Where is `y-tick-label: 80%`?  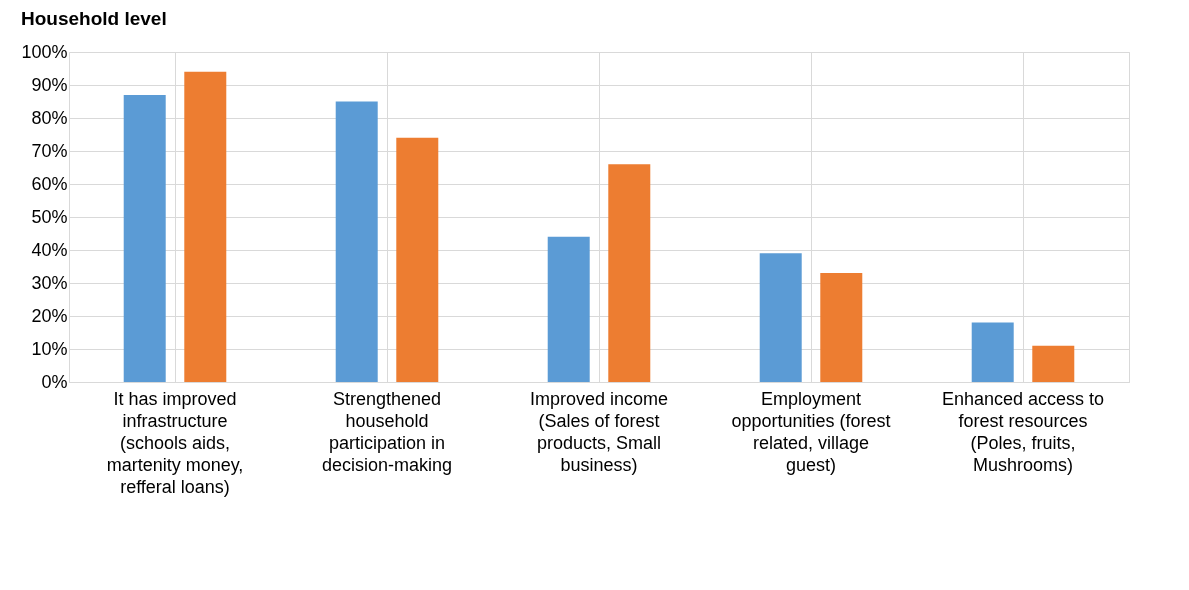 y-tick-label: 80% is located at coordinates (49, 117).